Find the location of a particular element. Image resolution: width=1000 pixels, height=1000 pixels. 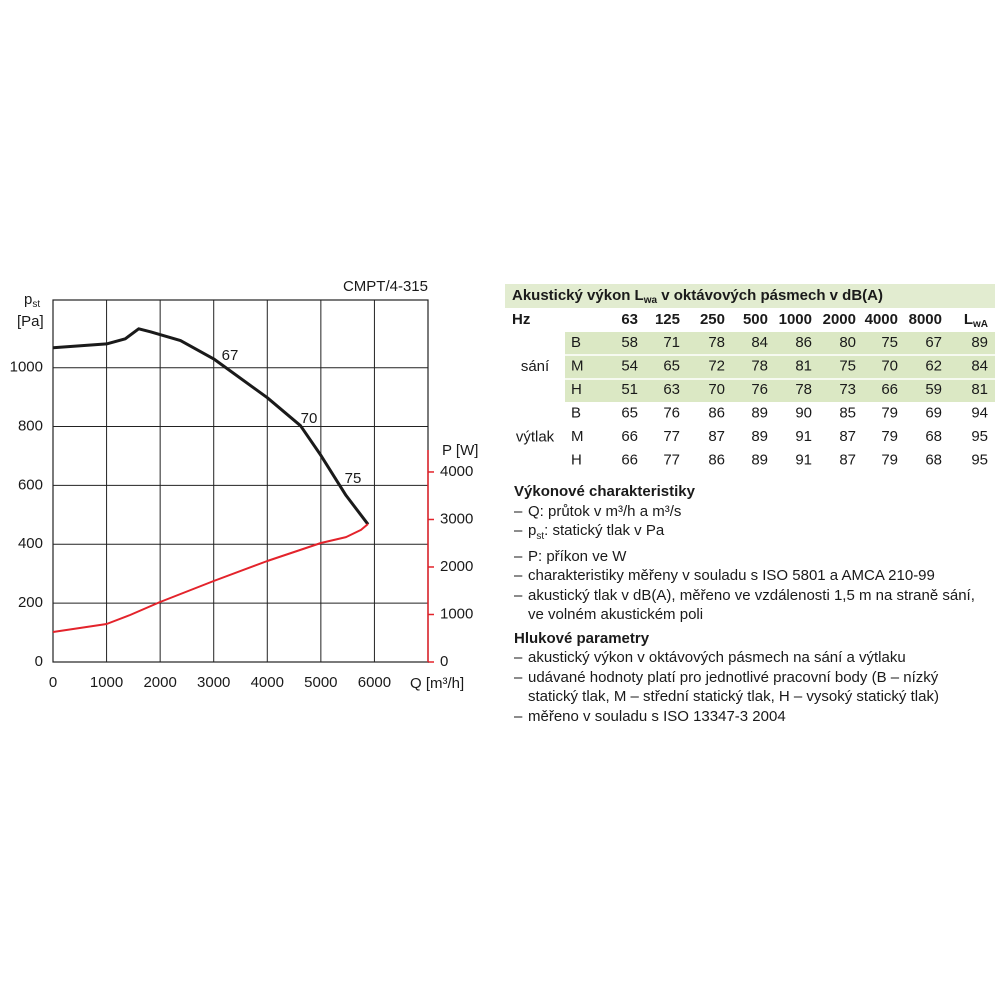

y-tick-label: 1000 is located at coordinates (26, 367).